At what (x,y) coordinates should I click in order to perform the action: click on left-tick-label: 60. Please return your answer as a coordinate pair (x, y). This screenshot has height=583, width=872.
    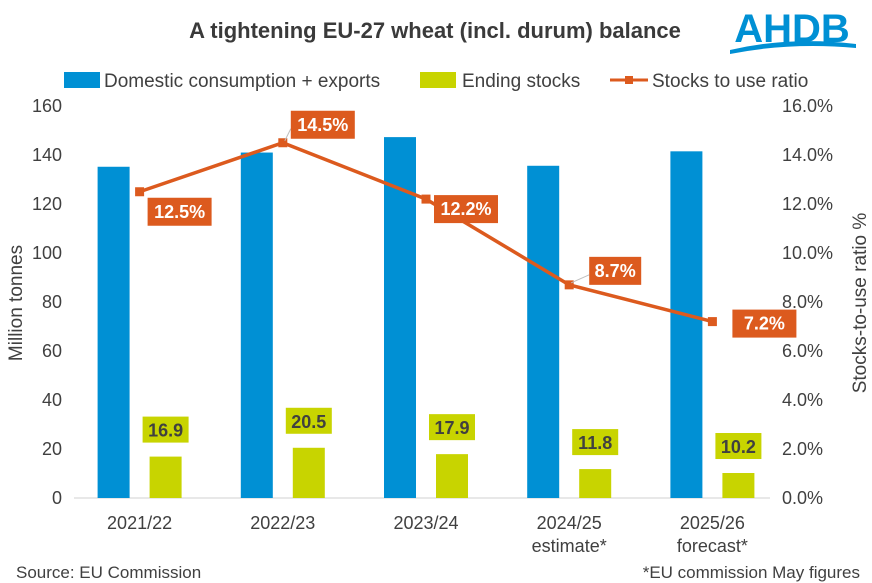
    Looking at the image, I should click on (52, 351).